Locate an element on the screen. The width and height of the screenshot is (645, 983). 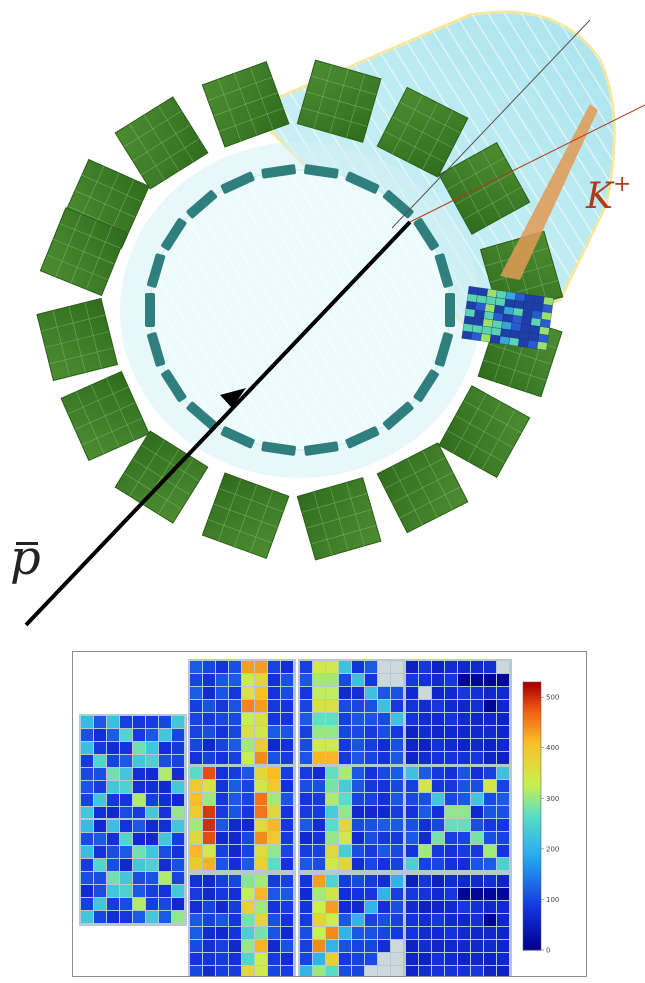
colorbar: 500 400 300 200 100 0 is located at coordinates (540, 818).